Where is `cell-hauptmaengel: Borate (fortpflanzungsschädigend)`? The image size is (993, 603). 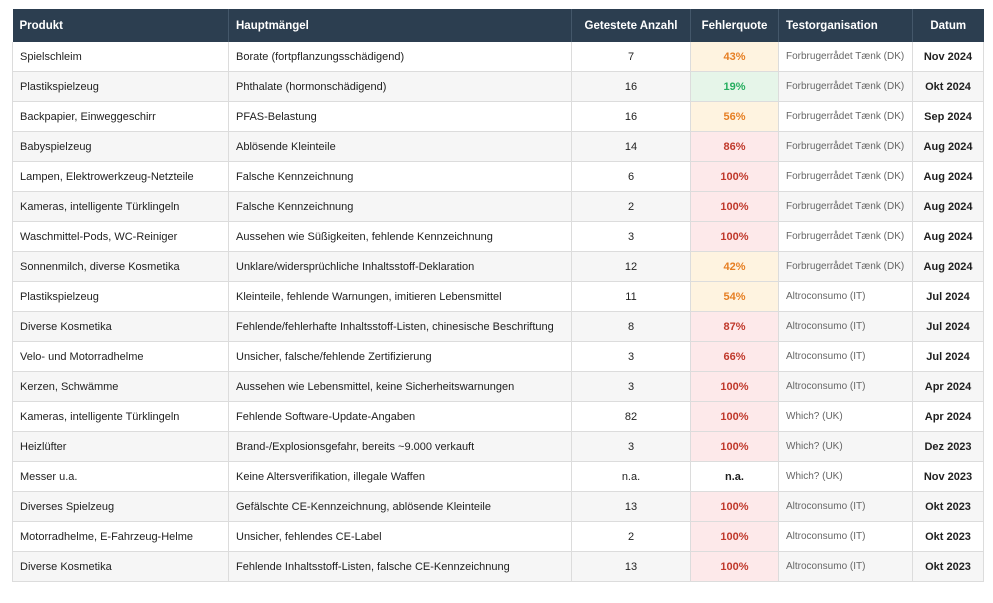 cell-hauptmaengel: Borate (fortpflanzungsschädigend) is located at coordinates (400, 57).